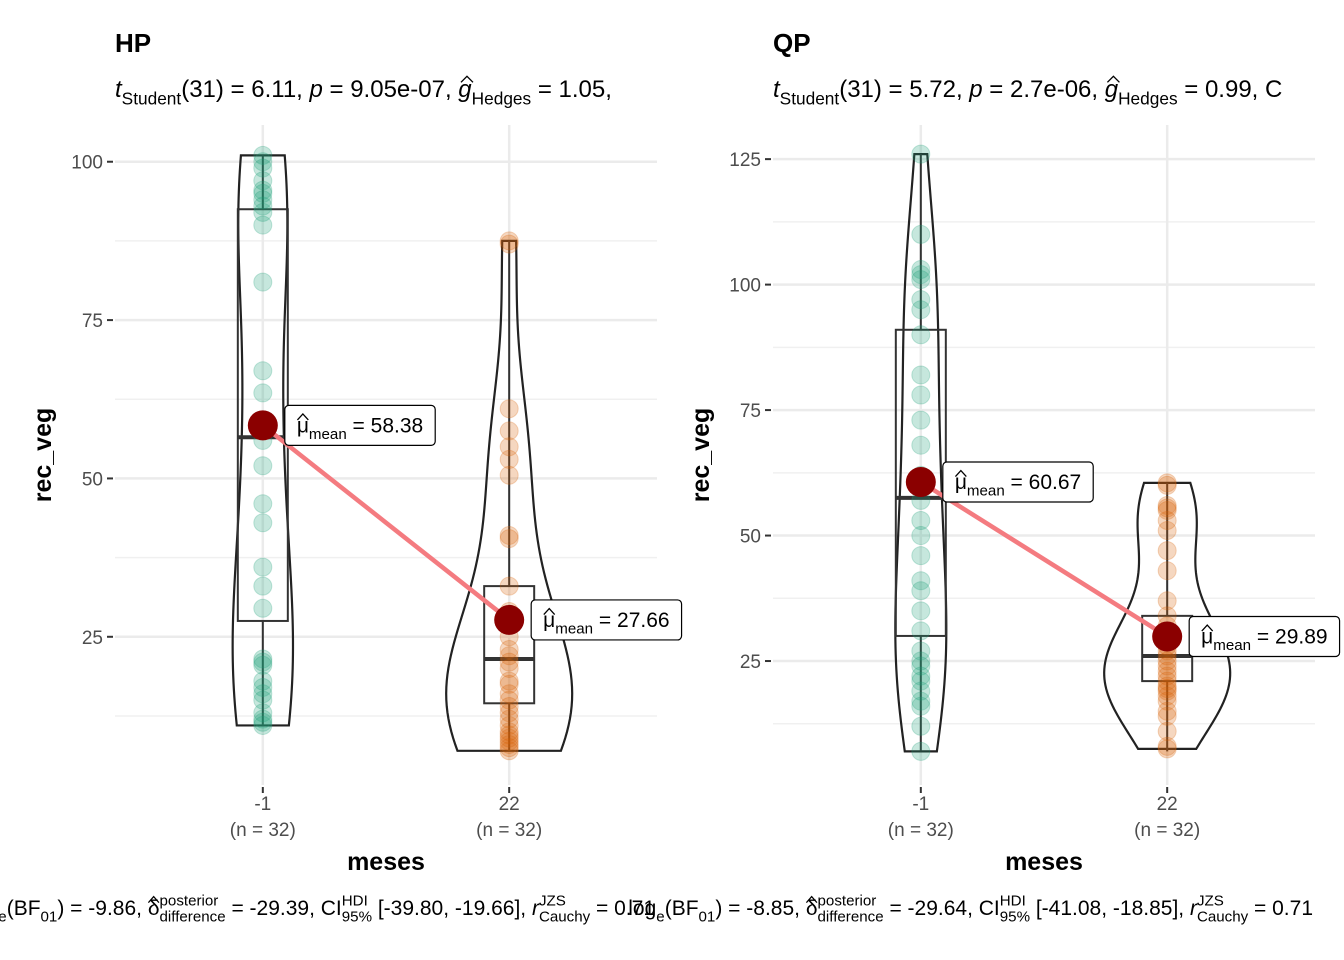 Image resolution: width=1344 pixels, height=960 pixels. What do you see at coordinates (622, 908) in the screenshot?
I see `caption-part: = 0.71` at bounding box center [622, 908].